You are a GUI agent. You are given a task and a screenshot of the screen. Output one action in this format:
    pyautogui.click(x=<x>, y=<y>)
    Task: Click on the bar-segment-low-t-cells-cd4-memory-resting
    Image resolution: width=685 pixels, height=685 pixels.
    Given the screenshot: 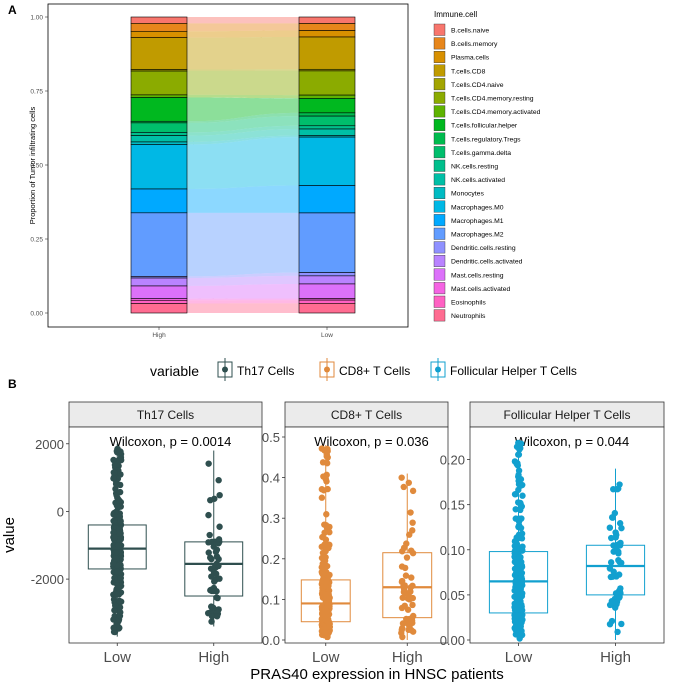 What is the action you would take?
    pyautogui.click(x=327, y=83)
    